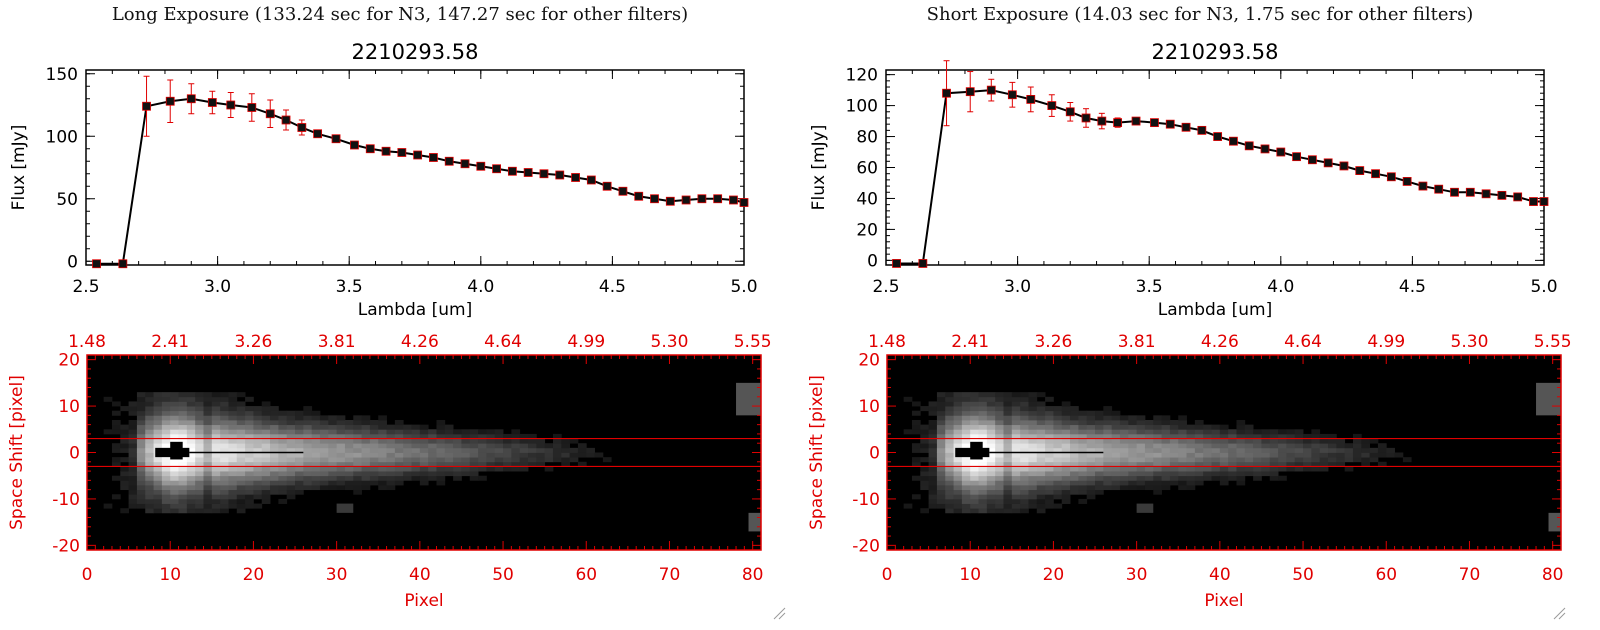 This screenshot has width=1600, height=630. Describe the element at coordinates (66, 546) in the screenshot. I see `y-tick-label: -20` at that location.